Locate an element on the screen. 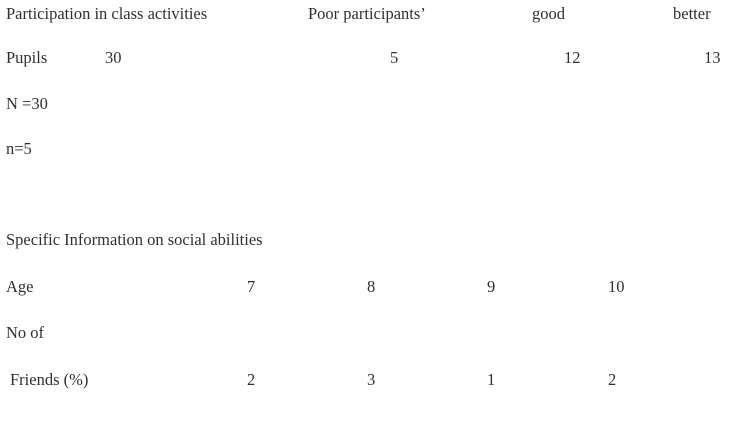  participation-header-title: Participation in class activities is located at coordinates (107, 13).